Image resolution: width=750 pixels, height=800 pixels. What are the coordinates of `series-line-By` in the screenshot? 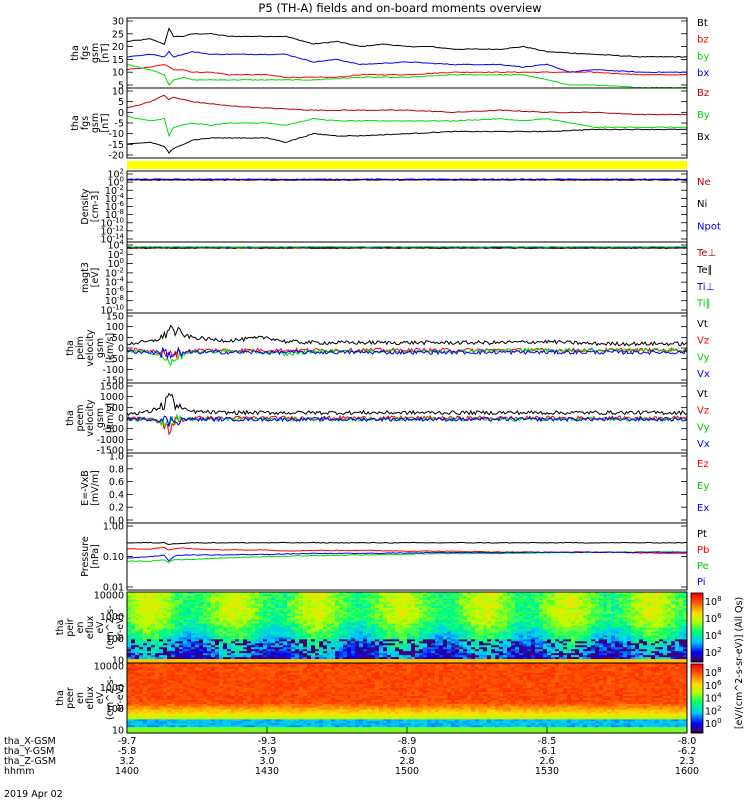 It's located at (407, 127).